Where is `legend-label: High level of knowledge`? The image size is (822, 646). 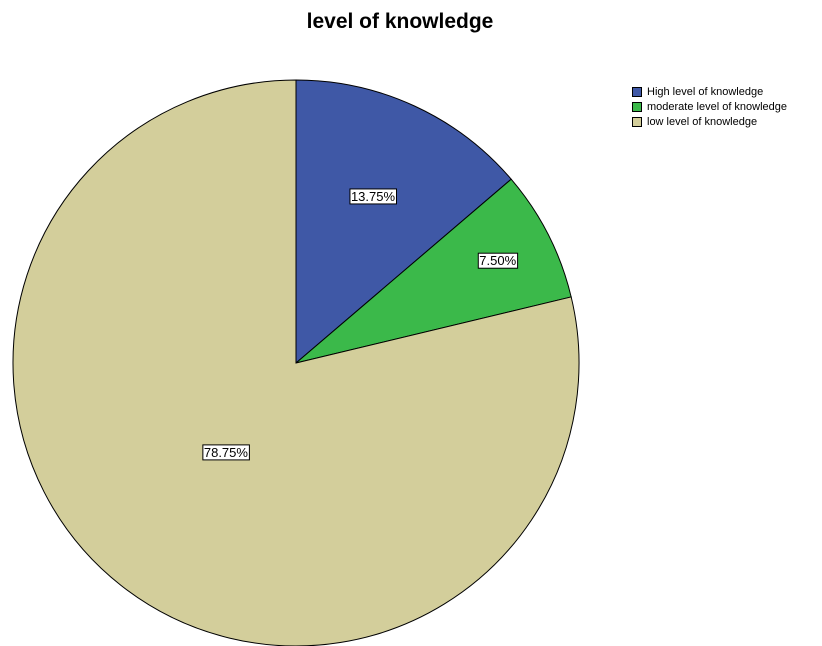
legend-label: High level of knowledge is located at coordinates (705, 91).